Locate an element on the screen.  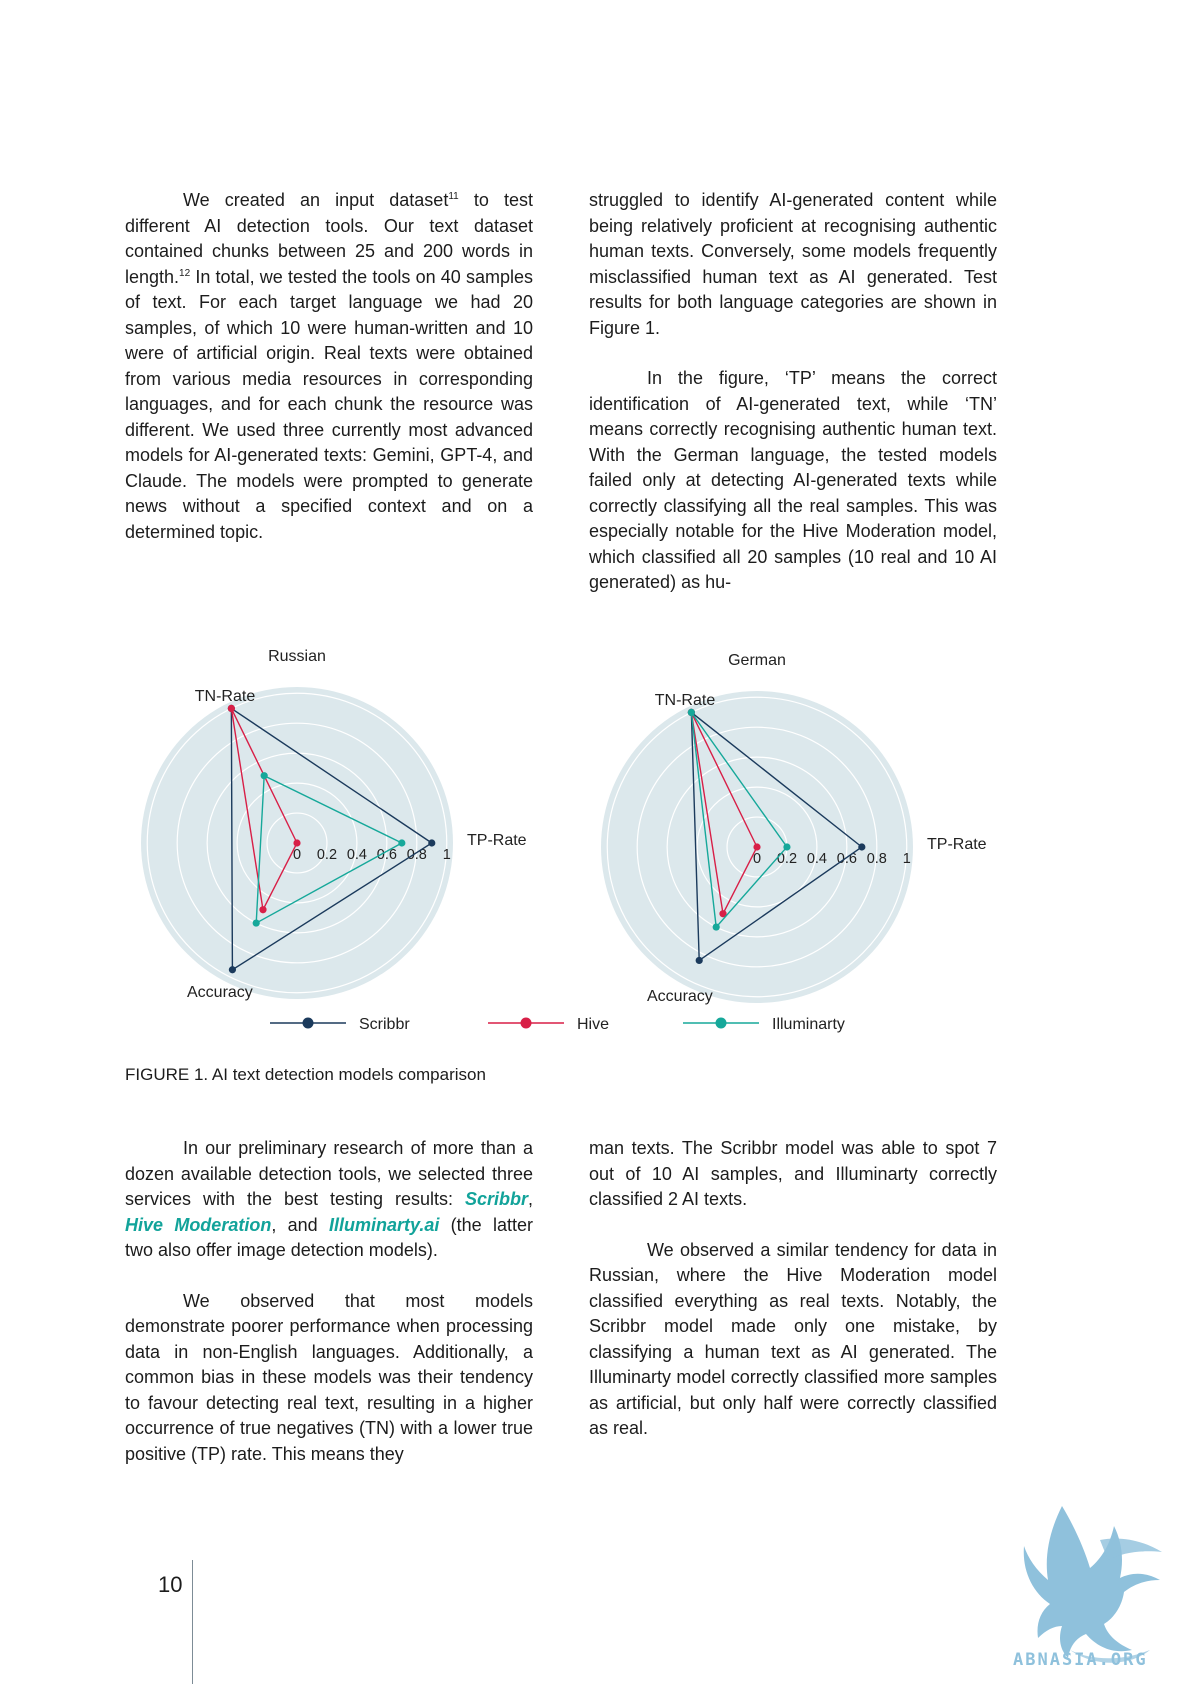
footnote-ref: 12 is located at coordinates (185, 273).